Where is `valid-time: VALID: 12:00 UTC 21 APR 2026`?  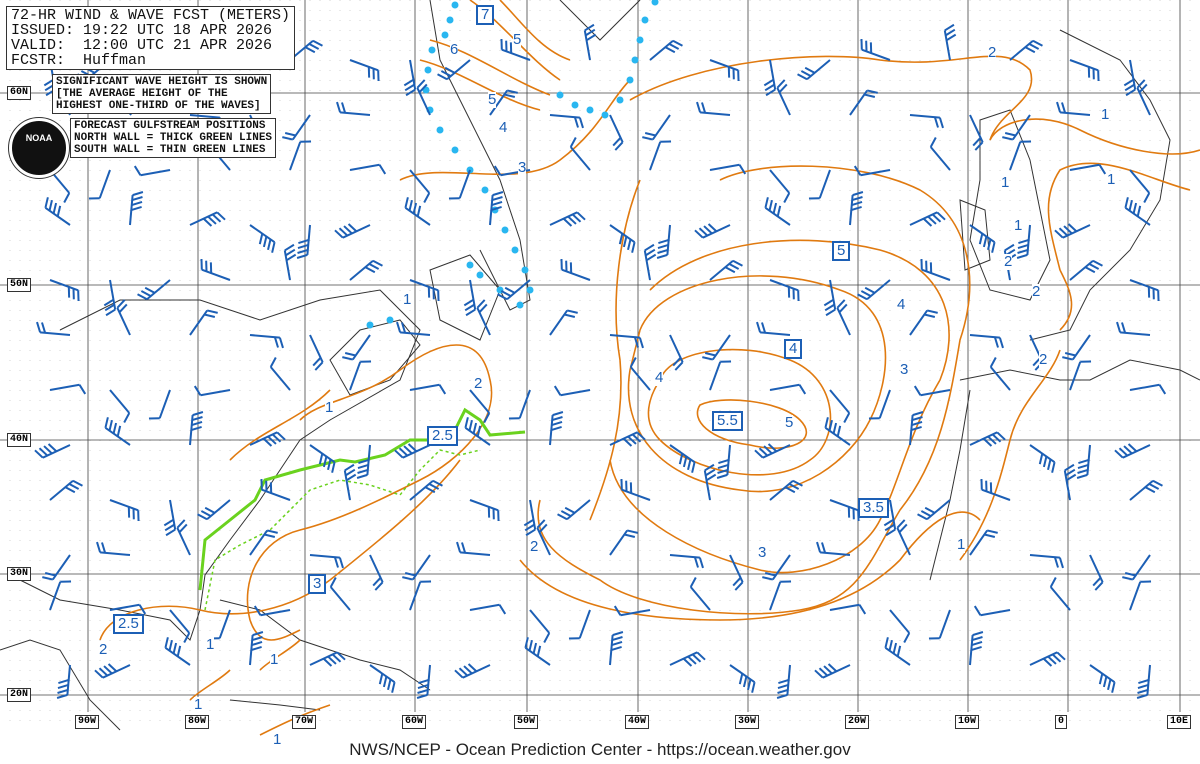
valid-time: VALID: 12:00 UTC 21 APR 2026 is located at coordinates (142, 45).